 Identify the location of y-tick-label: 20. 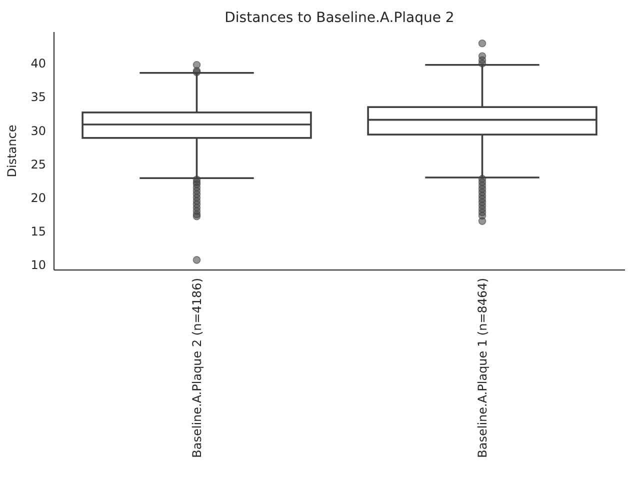
(38, 197).